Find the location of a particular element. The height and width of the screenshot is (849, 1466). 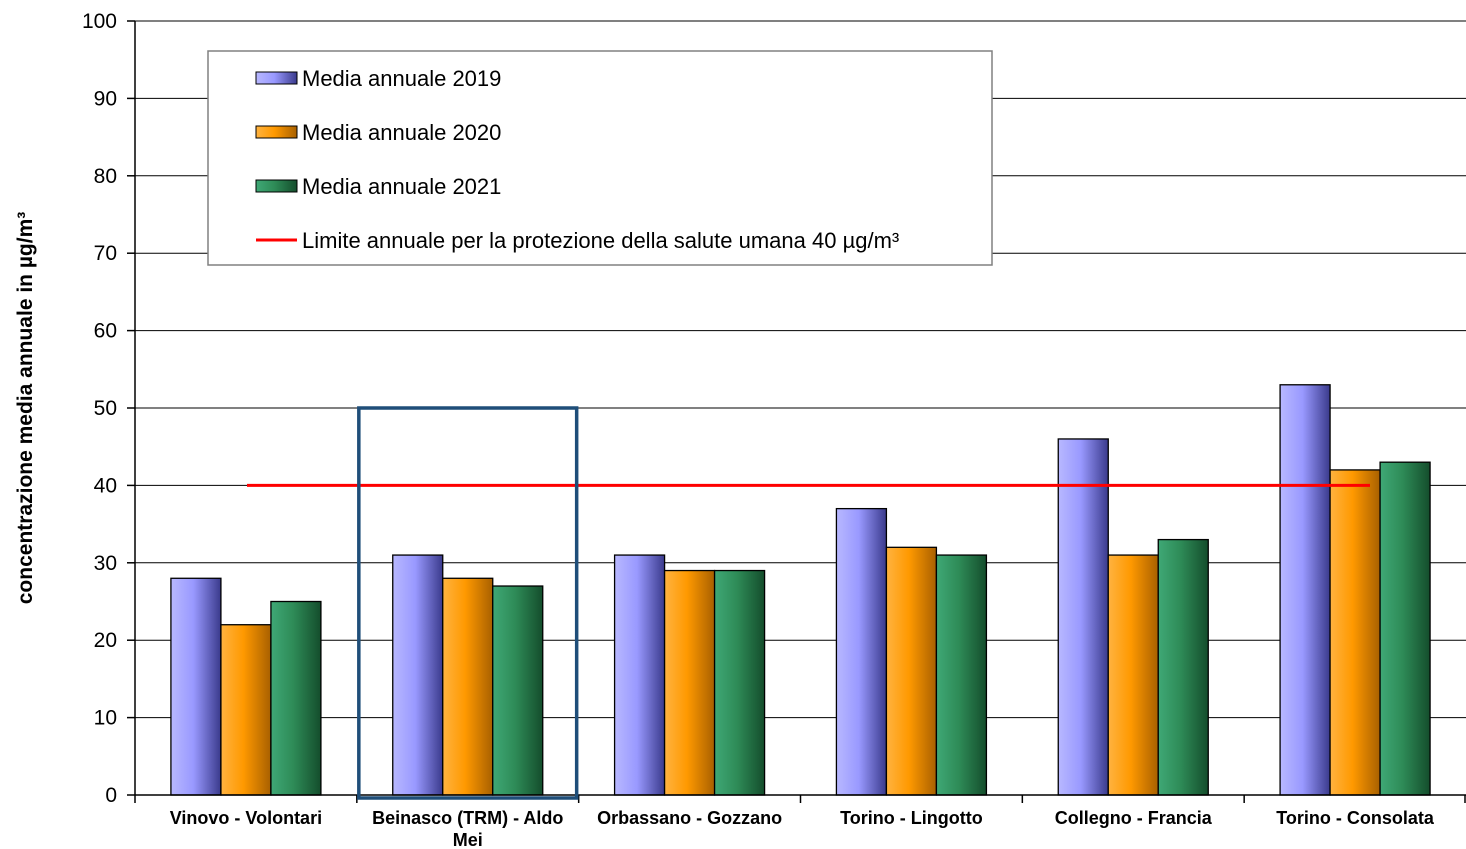

y-tick-label: 50 is located at coordinates (105, 408).